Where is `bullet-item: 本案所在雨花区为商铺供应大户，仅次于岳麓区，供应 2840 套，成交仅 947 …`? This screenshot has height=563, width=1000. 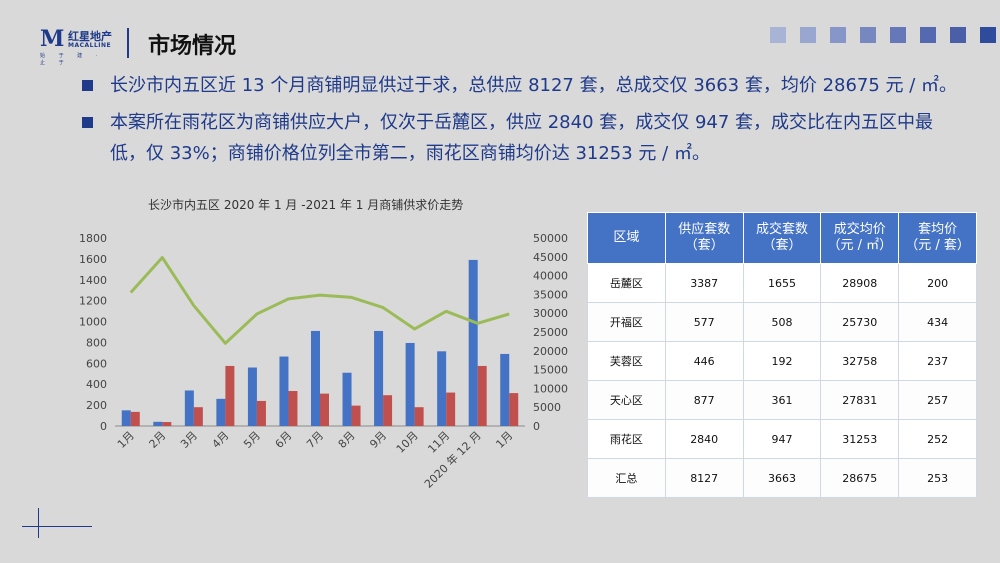 bullet-item: 本案所在雨花区为商铺供应大户，仅次于岳麓区，供应 2840 套，成交仅 947 … is located at coordinates (520, 138).